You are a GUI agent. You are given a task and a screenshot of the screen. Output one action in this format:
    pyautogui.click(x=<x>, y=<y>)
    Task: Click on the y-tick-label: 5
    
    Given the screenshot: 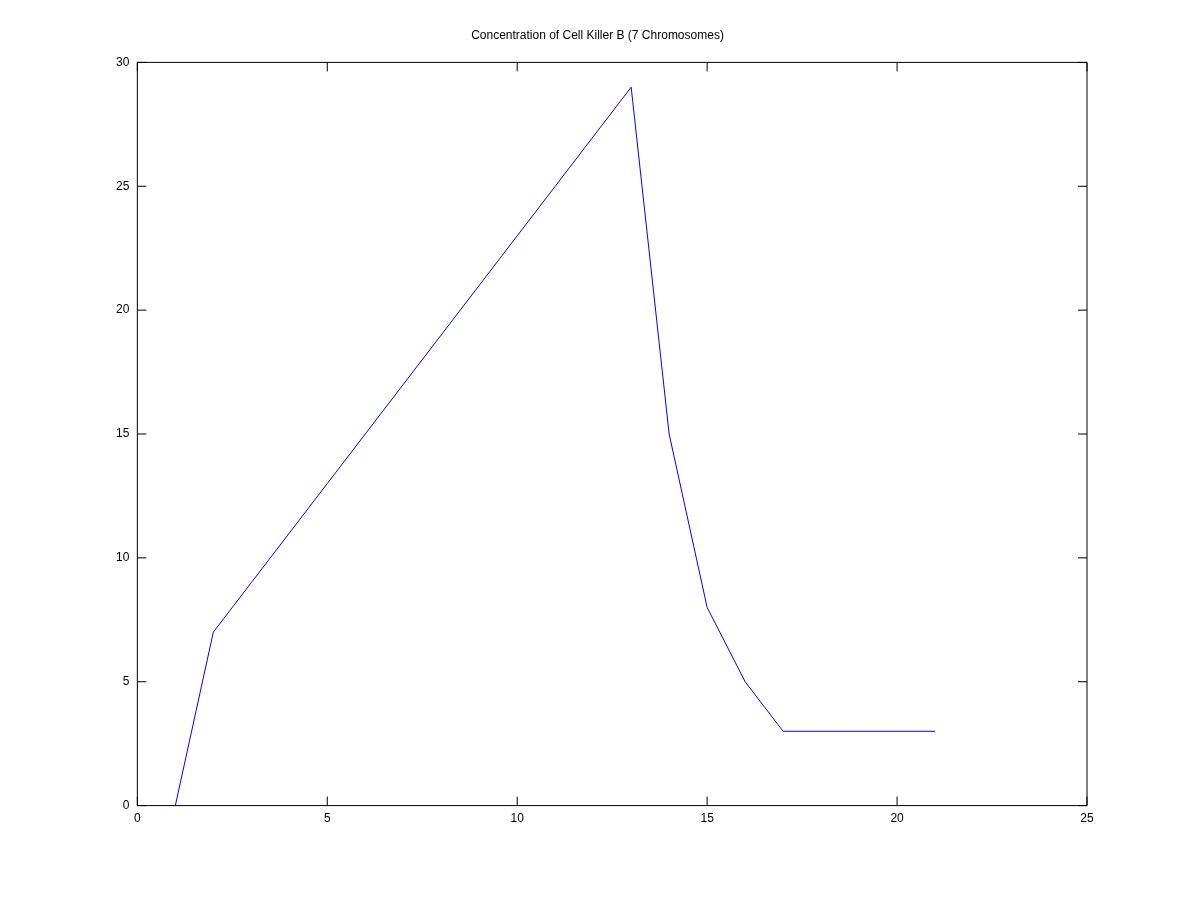 What is the action you would take?
    pyautogui.click(x=126, y=681)
    